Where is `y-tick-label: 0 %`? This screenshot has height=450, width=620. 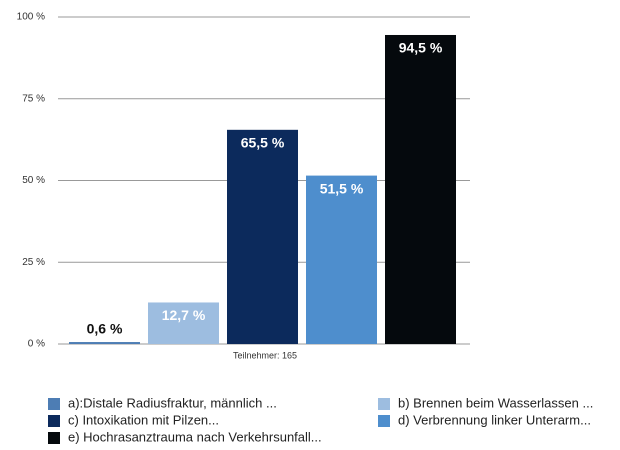 y-tick-label: 0 % is located at coordinates (36, 344).